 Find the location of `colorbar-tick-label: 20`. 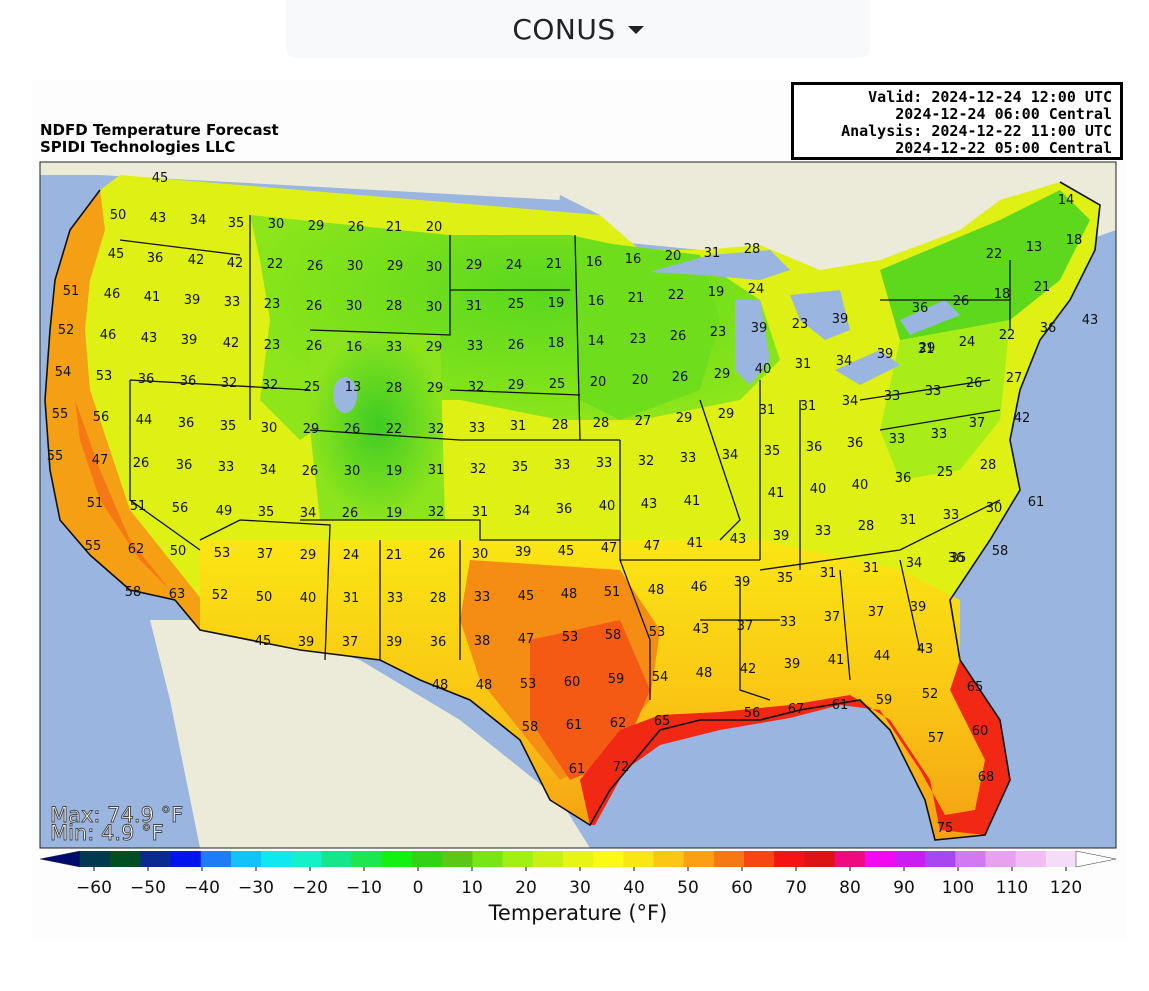

colorbar-tick-label: 20 is located at coordinates (526, 888).